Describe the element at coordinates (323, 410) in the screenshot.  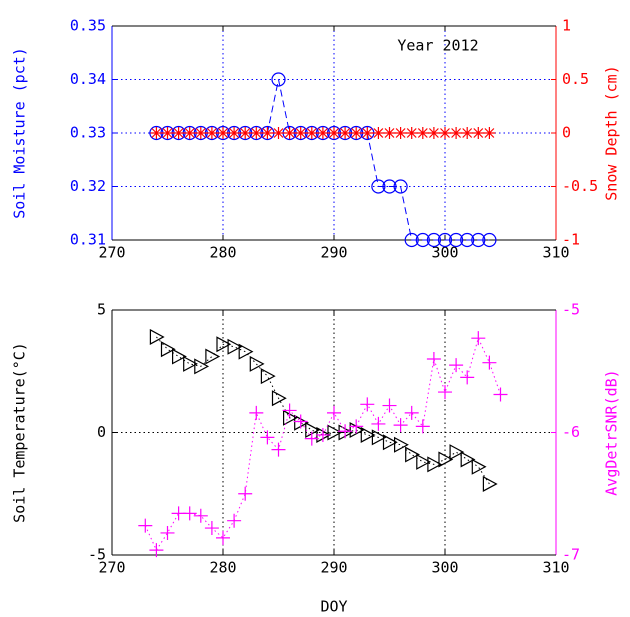
I see `series-line` at that location.